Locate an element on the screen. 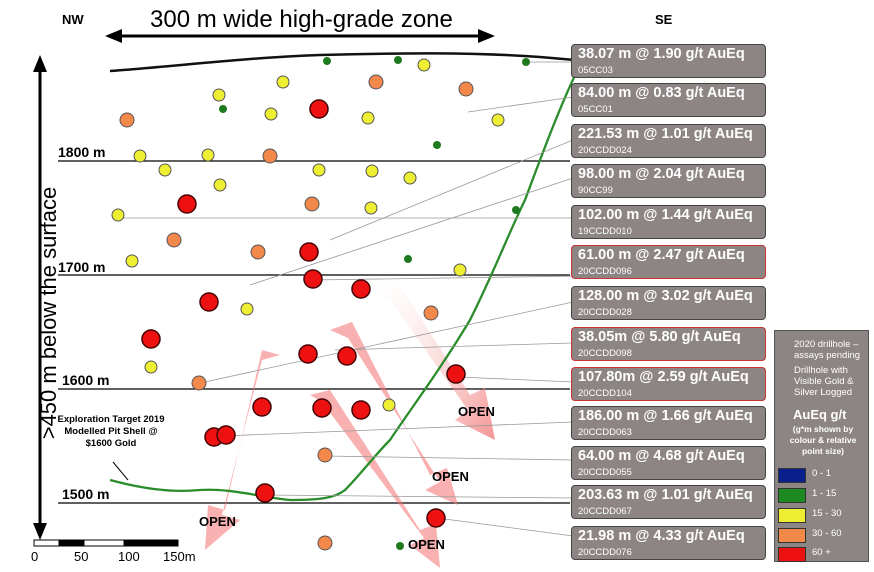  hole-id: 20CCDD067 is located at coordinates (605, 511).